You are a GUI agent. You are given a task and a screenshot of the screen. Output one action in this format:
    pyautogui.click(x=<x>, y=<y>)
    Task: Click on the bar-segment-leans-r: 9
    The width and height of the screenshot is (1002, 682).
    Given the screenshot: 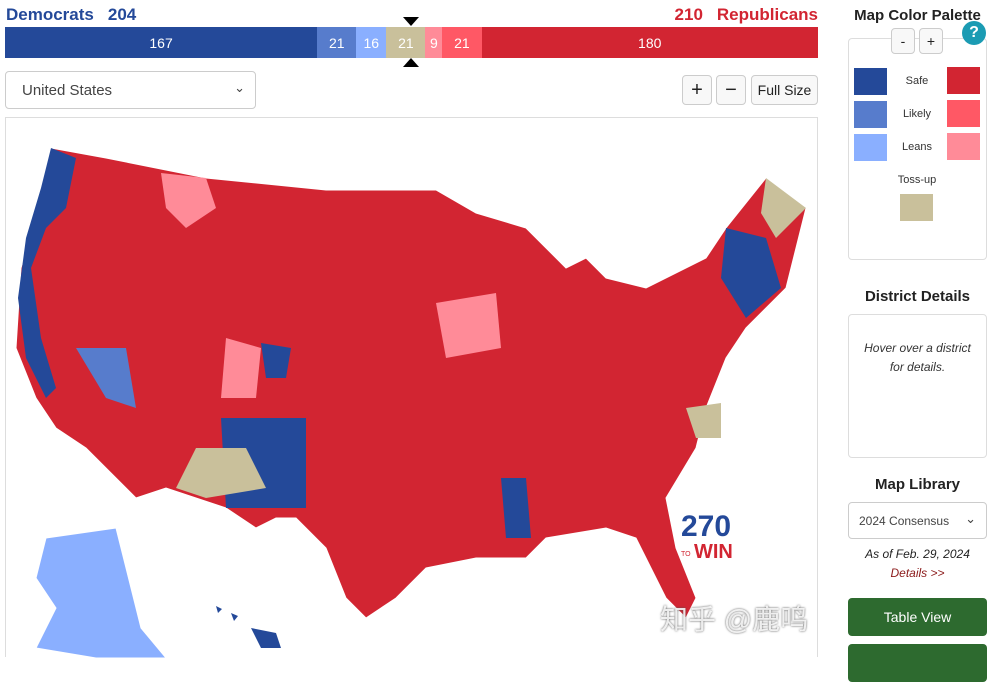 What is the action you would take?
    pyautogui.click(x=434, y=42)
    